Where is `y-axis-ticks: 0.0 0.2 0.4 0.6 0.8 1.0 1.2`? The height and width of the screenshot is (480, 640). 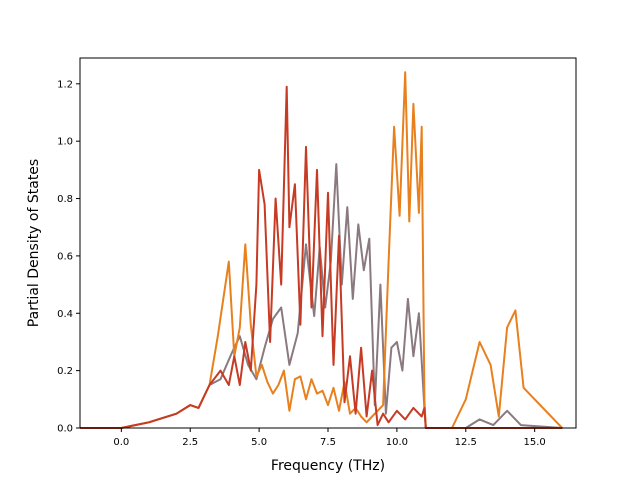 y-axis-ticks: 0.0 0.2 0.4 0.6 0.8 1.0 1.2 is located at coordinates (68, 257).